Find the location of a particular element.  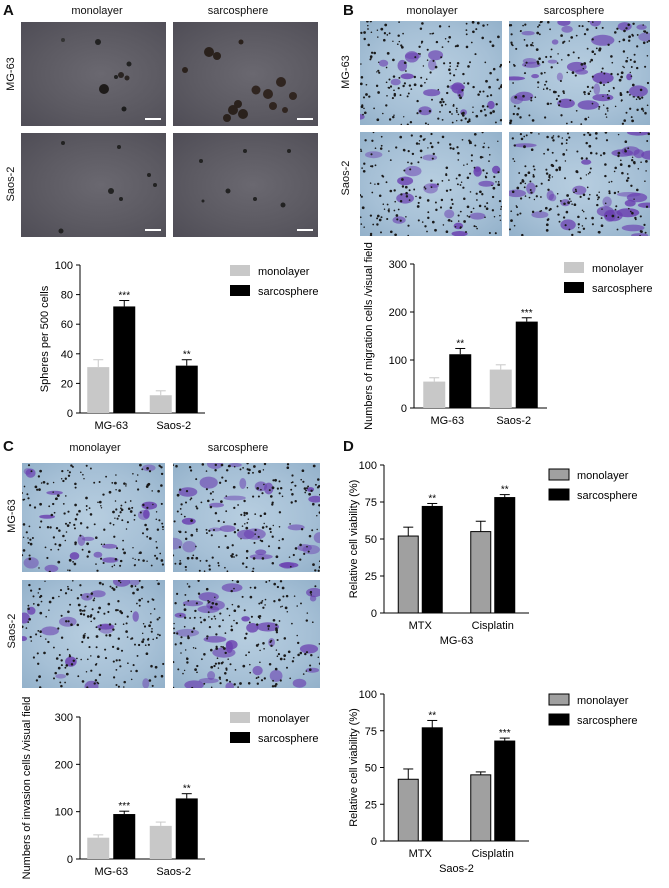

y-tick-label: 80 is located at coordinates (67, 296).